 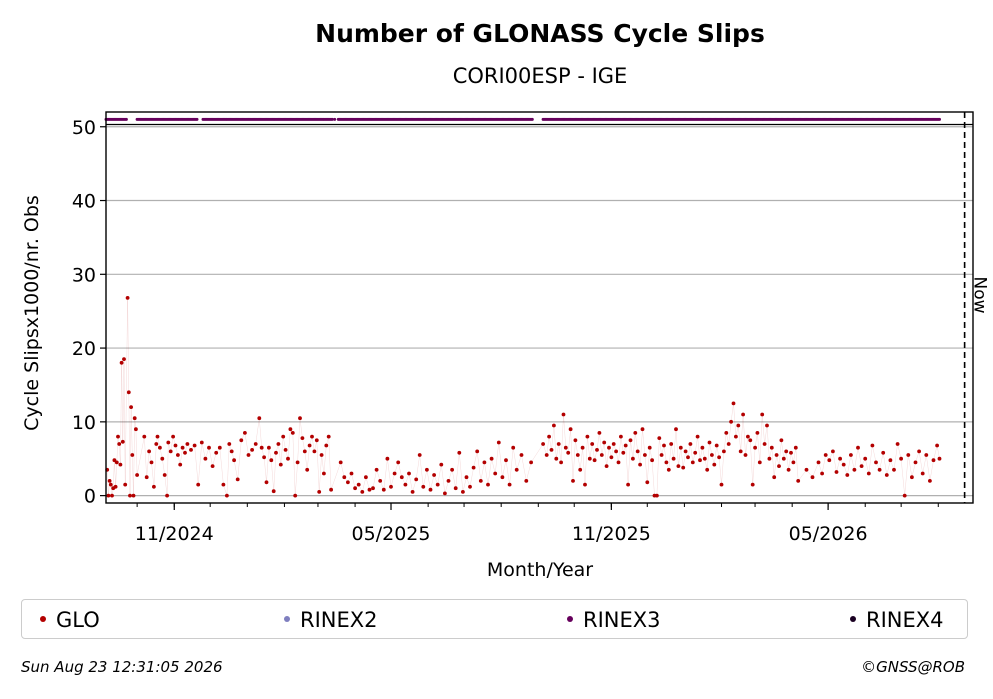 I want to click on y-tick-label: 50, so click(x=84, y=128).